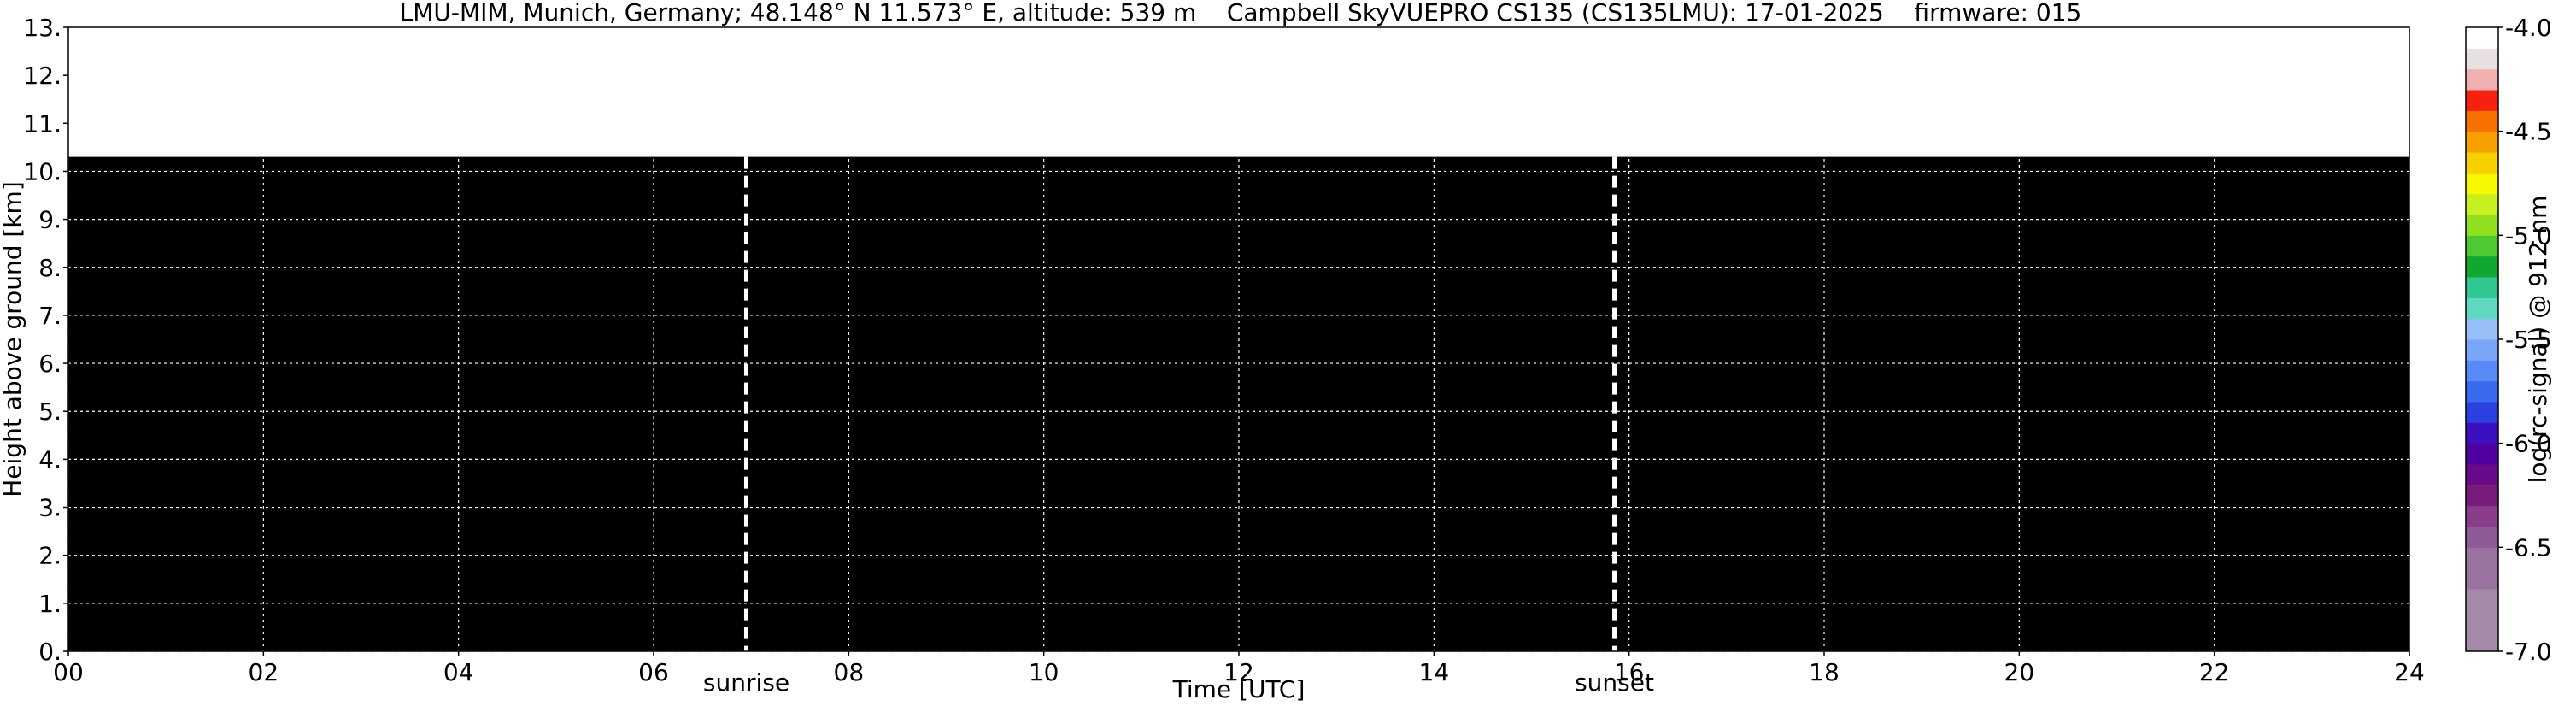  What do you see at coordinates (2528, 340) in the screenshot?
I see `colorbar-tick-label: -5.5` at bounding box center [2528, 340].